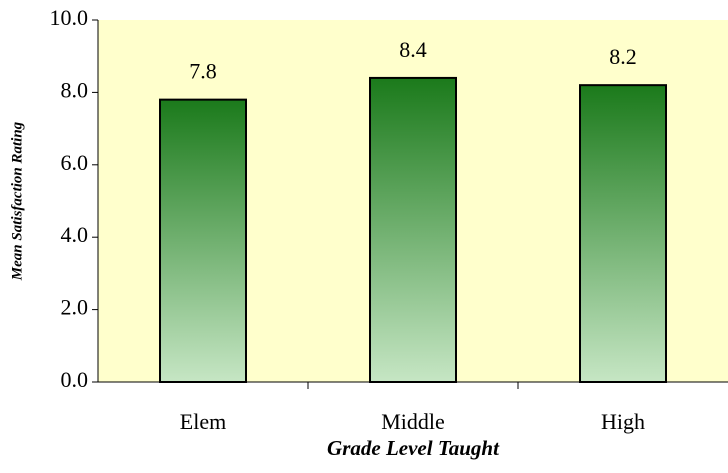  What do you see at coordinates (75, 379) in the screenshot?
I see `y-tick-label: 0.0` at bounding box center [75, 379].